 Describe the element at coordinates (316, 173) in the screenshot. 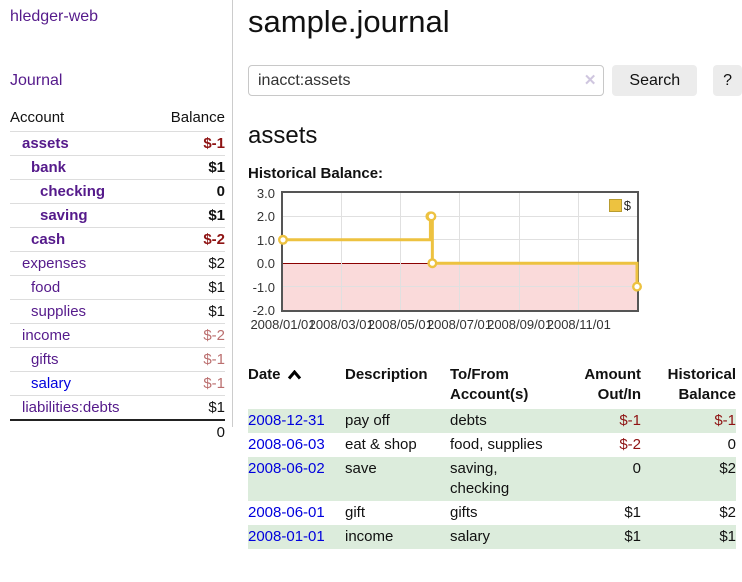

I see `chart-title: Historical Balance:` at that location.